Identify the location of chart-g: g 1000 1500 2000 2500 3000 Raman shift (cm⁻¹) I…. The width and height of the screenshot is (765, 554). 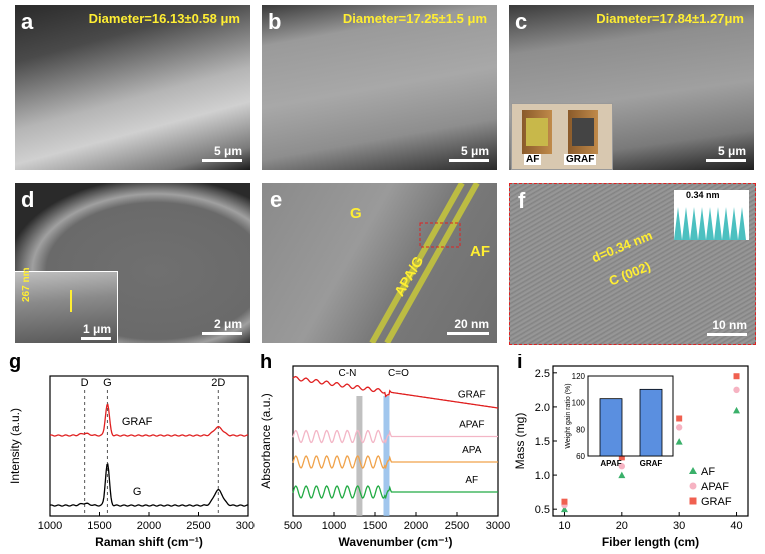
(131, 451).